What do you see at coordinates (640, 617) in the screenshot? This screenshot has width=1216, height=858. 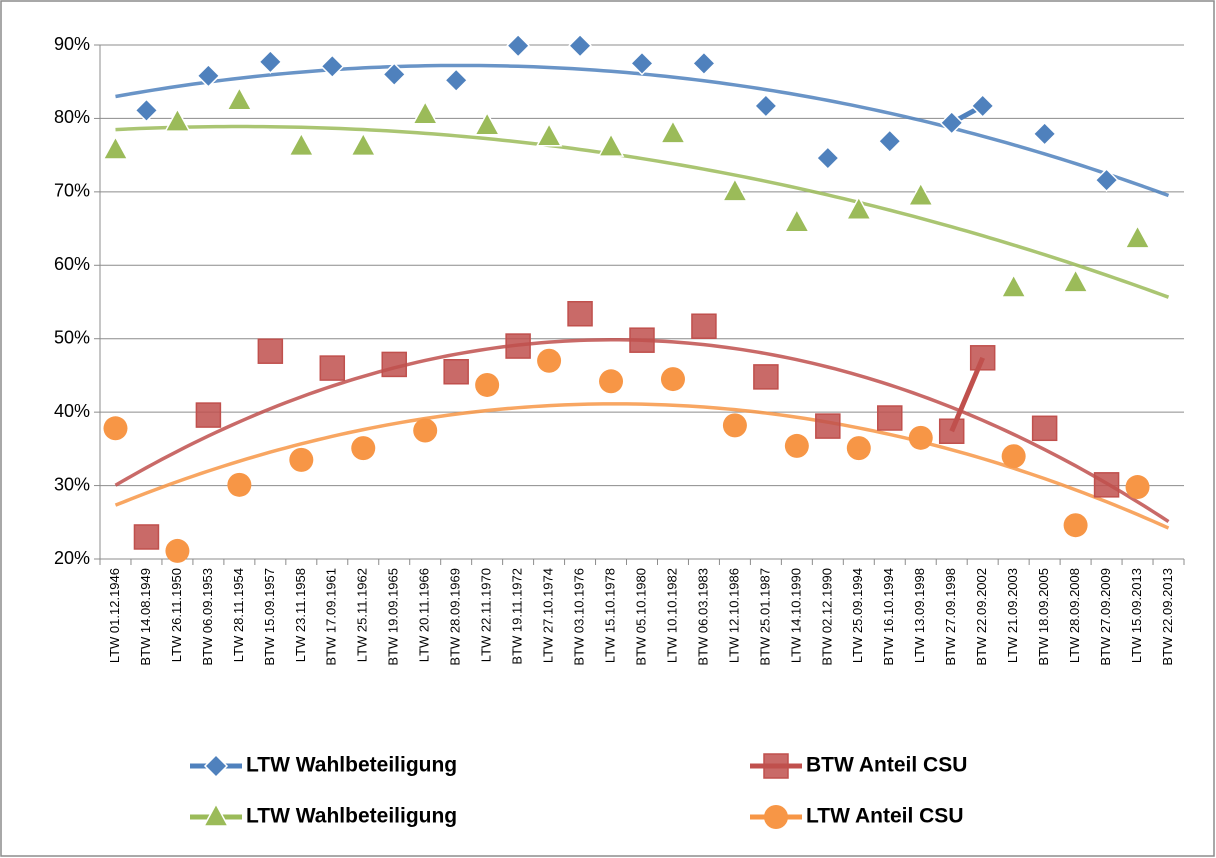 I see `x-tick-label: BTW 05.10.1980` at bounding box center [640, 617].